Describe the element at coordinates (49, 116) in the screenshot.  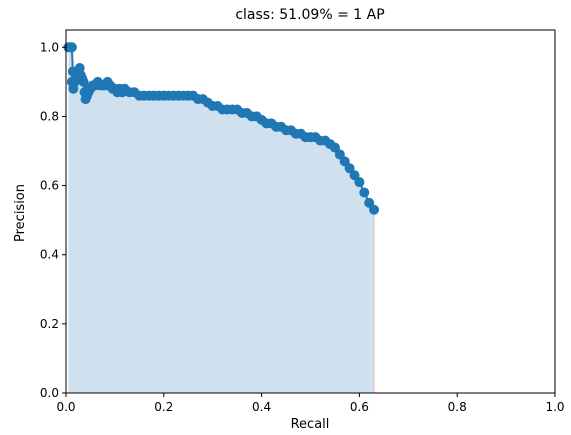
I see `y-tick-label: 0.8` at that location.